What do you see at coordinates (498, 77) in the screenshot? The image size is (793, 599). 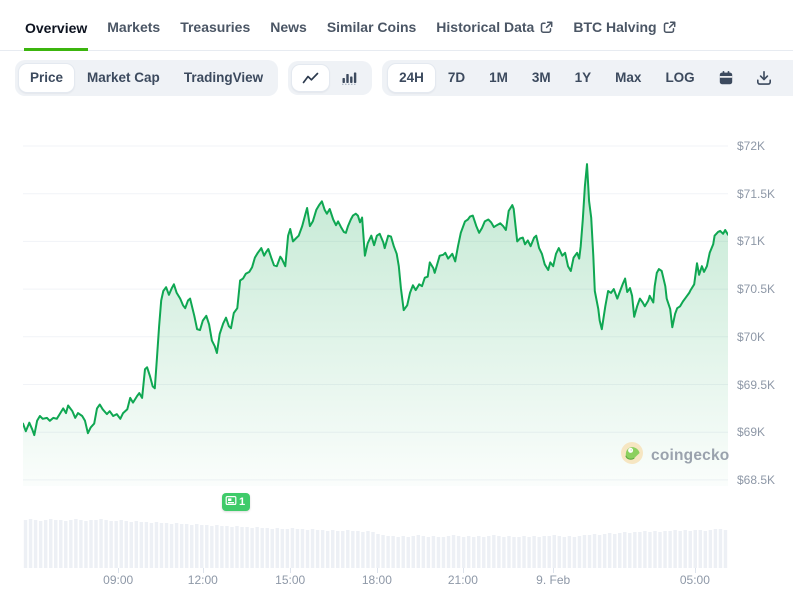 I see `range-1m-button: 1M` at bounding box center [498, 77].